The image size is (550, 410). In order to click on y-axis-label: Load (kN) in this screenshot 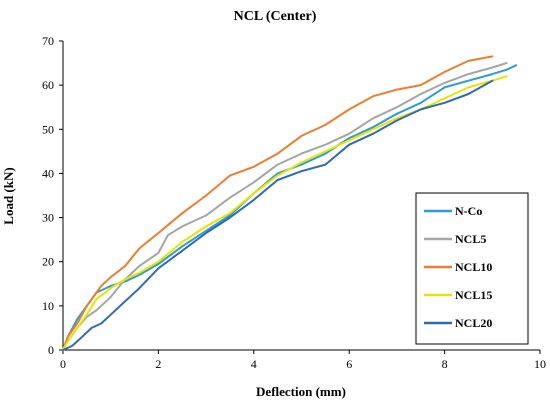, I will do `click(8, 195)`.